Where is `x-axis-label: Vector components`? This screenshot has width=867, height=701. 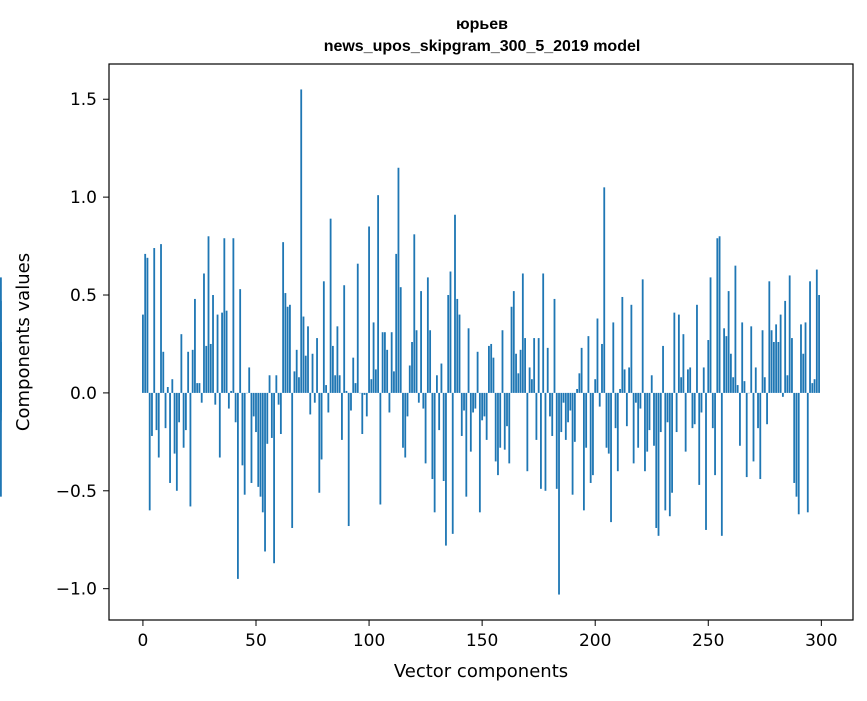 x-axis-label: Vector components is located at coordinates (481, 671).